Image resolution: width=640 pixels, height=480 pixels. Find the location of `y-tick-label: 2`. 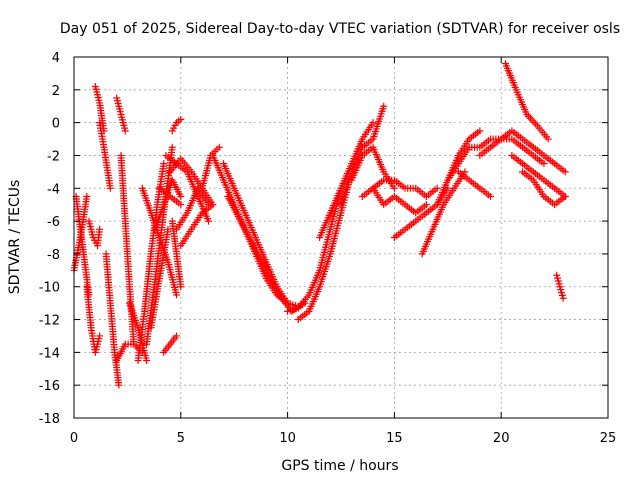

y-tick-label: 2 is located at coordinates (56, 91).